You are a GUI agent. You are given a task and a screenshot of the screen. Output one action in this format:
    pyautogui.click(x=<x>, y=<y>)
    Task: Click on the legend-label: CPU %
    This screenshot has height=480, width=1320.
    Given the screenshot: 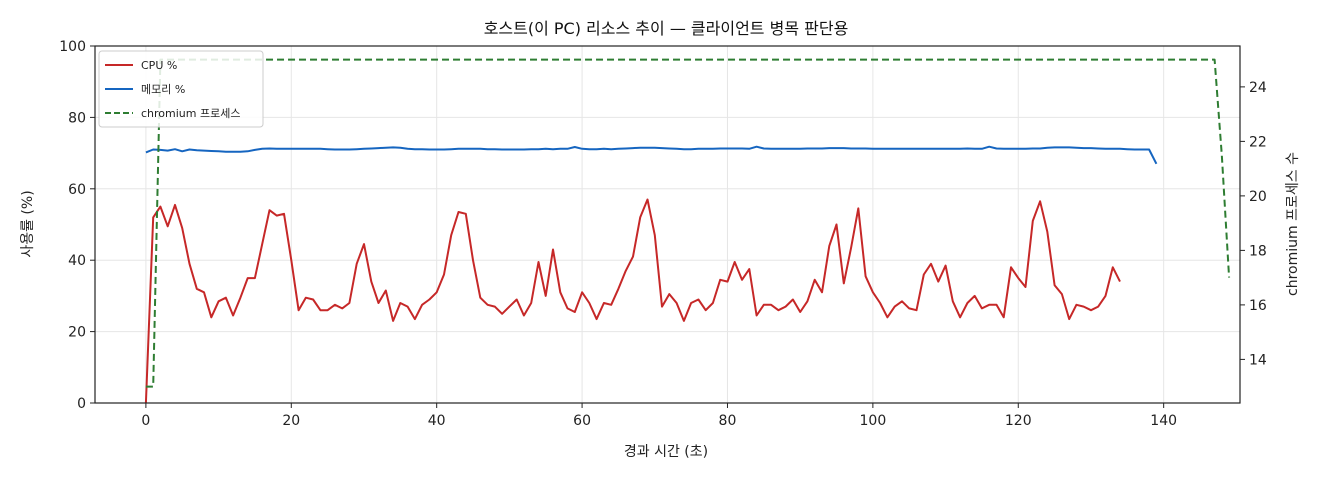 What is the action you would take?
    pyautogui.click(x=159, y=65)
    